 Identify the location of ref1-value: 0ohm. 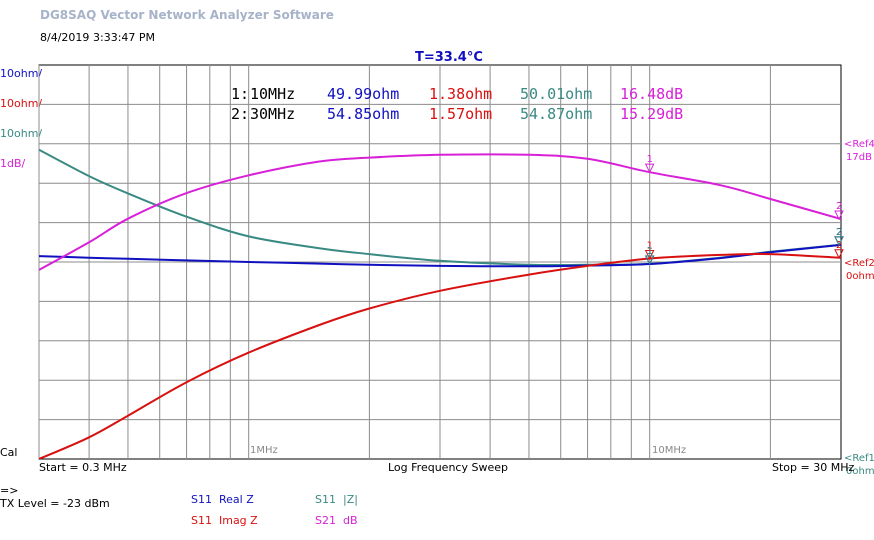
(860, 471).